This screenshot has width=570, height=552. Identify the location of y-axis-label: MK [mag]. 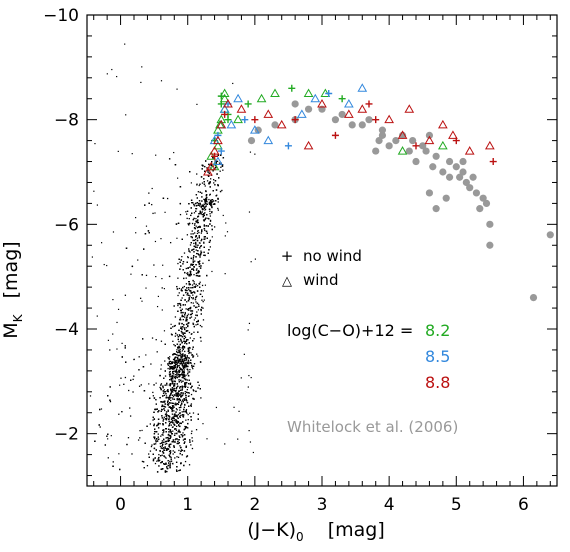
(12, 289).